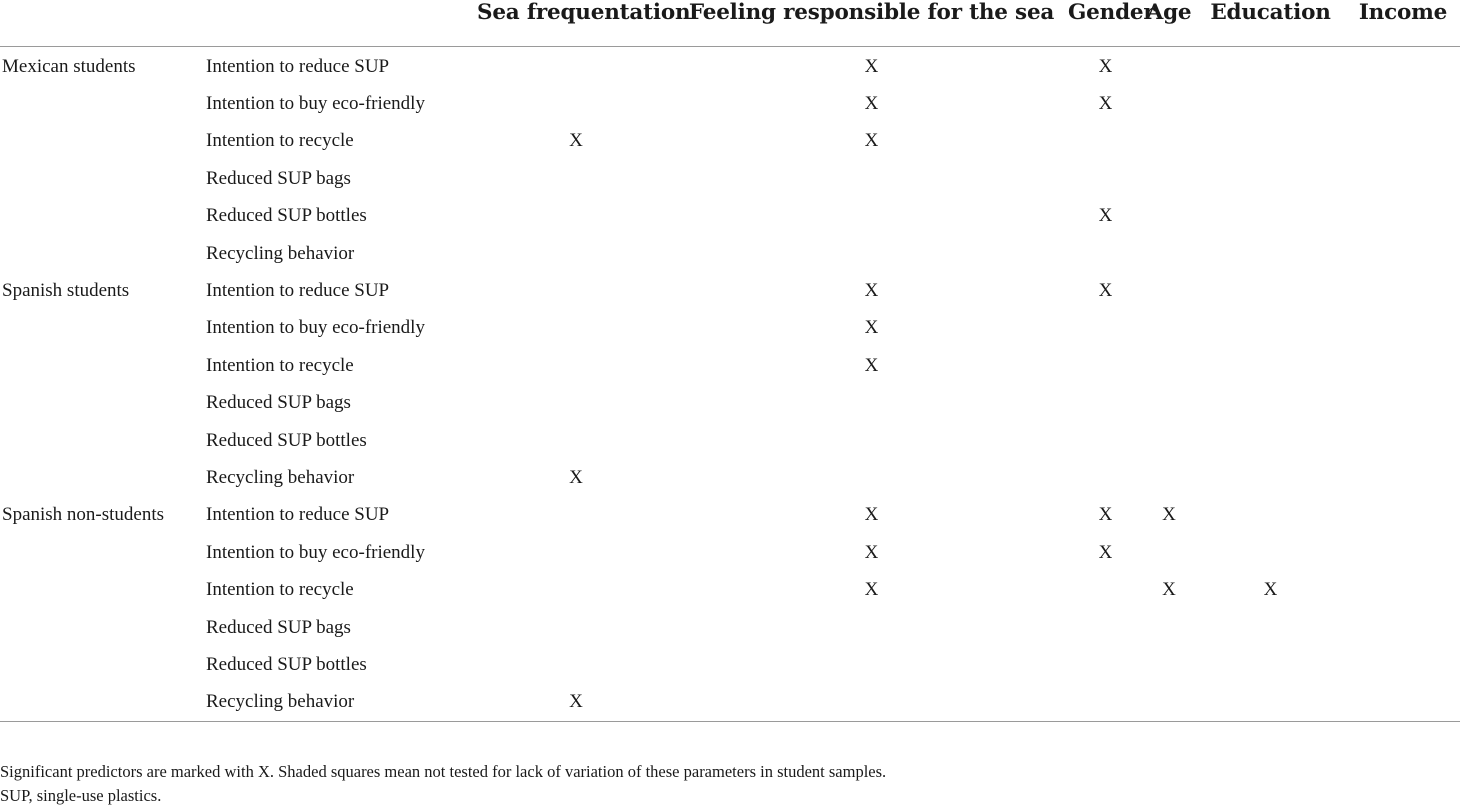 The width and height of the screenshot is (1460, 808). I want to click on row-outcome-label: Intention to buy eco-friendly, so click(315, 104).